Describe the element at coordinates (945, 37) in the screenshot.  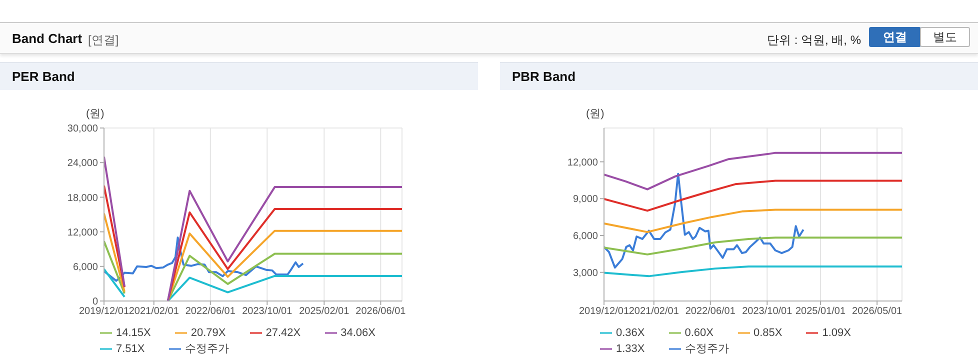
I see `text: 별도` at that location.